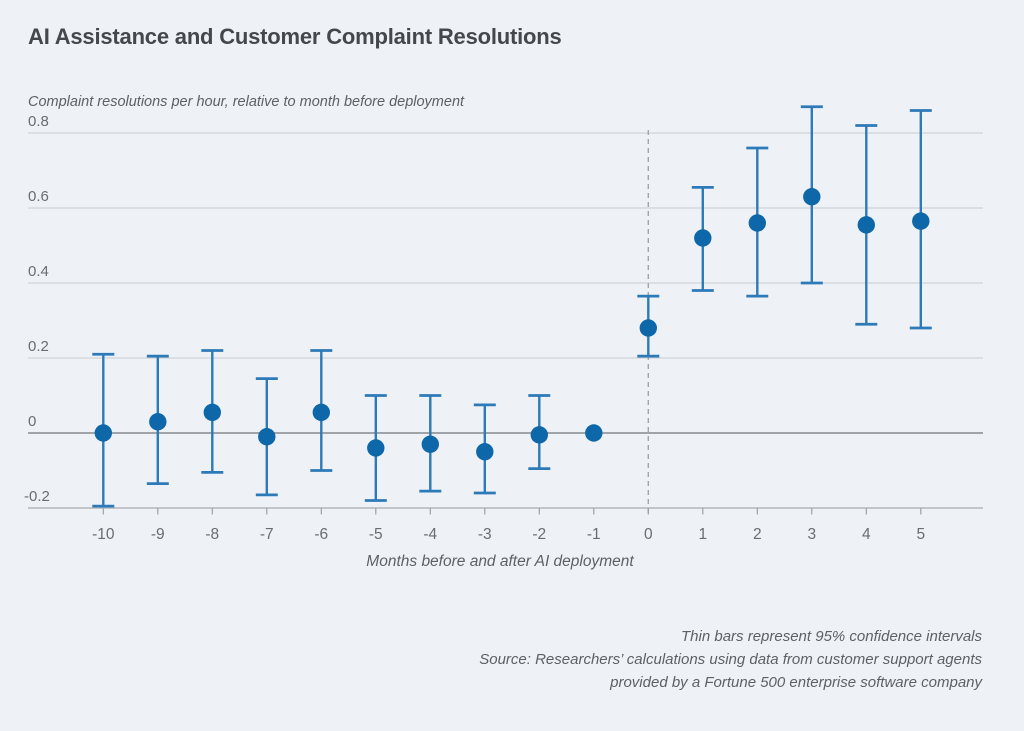  What do you see at coordinates (212, 534) in the screenshot?
I see `x-tick-label: -8` at bounding box center [212, 534].